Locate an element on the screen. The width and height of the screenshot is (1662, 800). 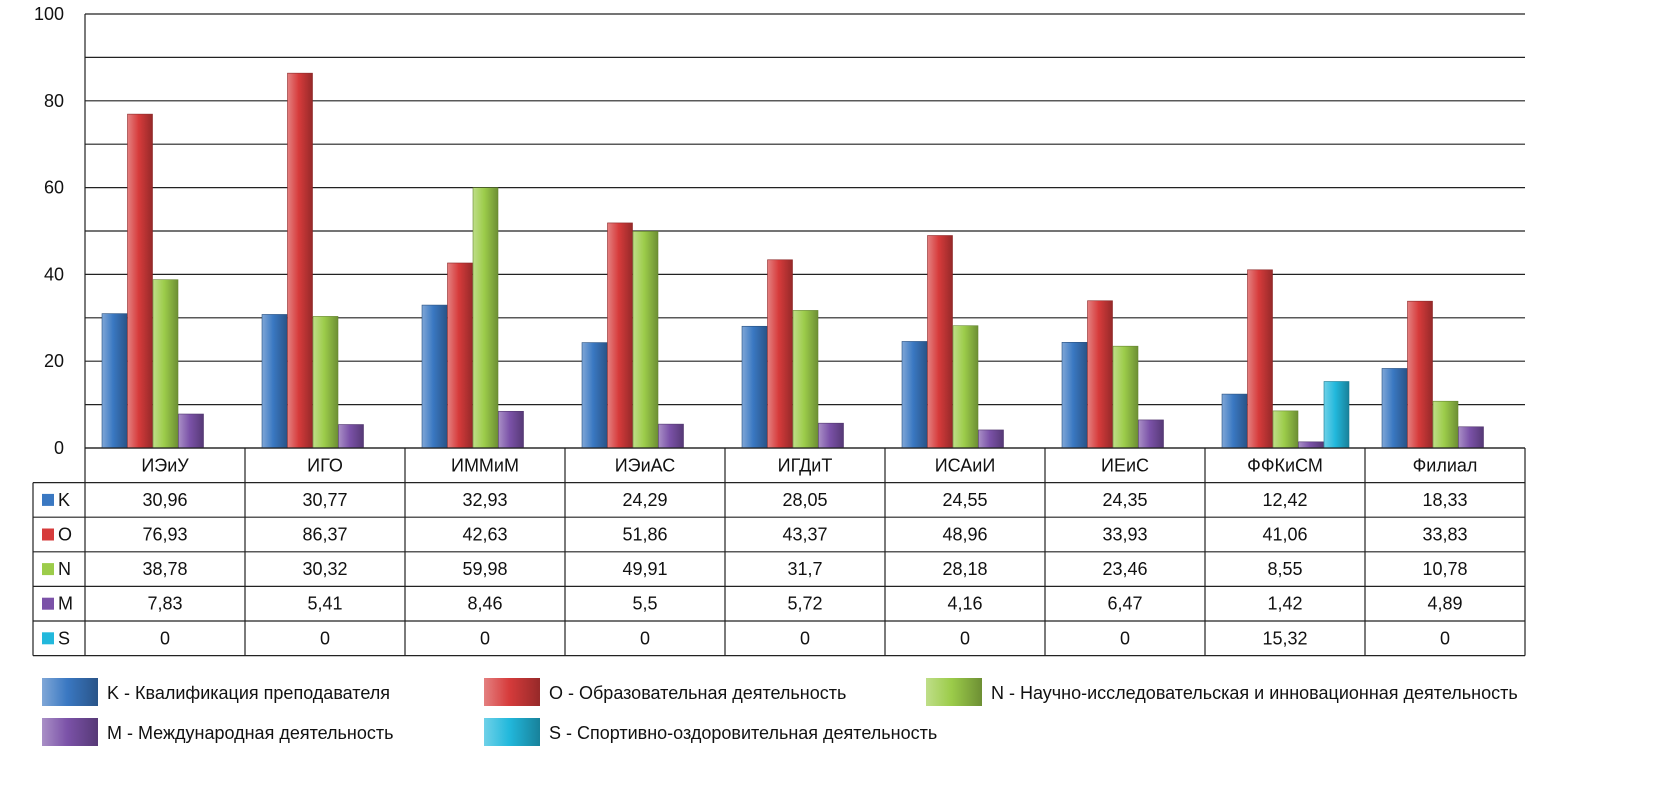
data-label: 31,7 is located at coordinates (804, 569).